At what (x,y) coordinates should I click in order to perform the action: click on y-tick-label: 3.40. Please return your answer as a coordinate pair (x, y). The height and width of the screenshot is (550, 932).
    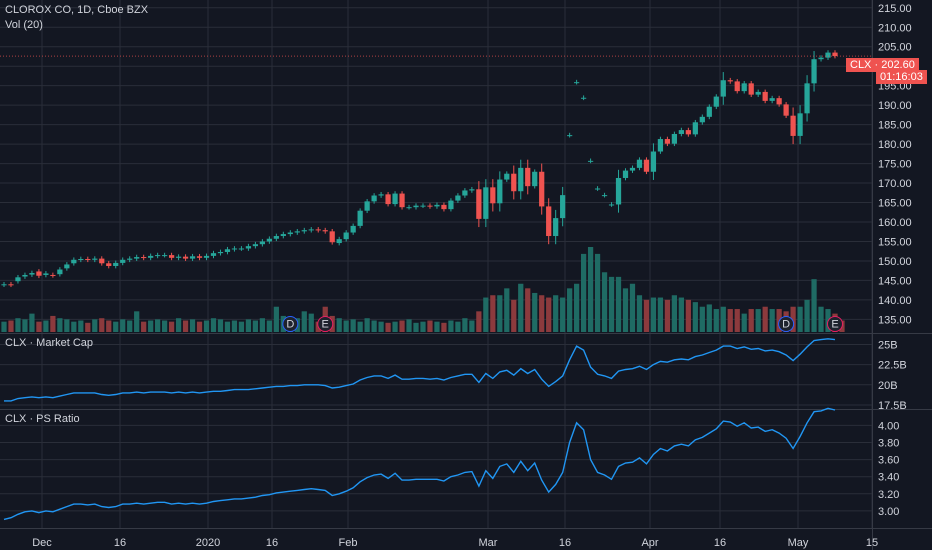
    Looking at the image, I should click on (888, 478).